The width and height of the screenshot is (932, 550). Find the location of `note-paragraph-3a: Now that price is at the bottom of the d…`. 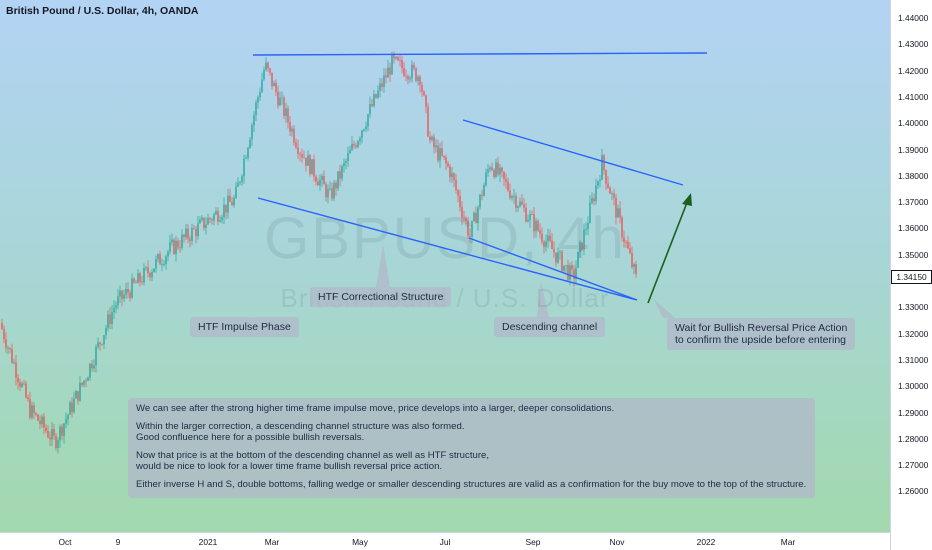

note-paragraph-3a: Now that price is at the bottom of the d… is located at coordinates (313, 456).